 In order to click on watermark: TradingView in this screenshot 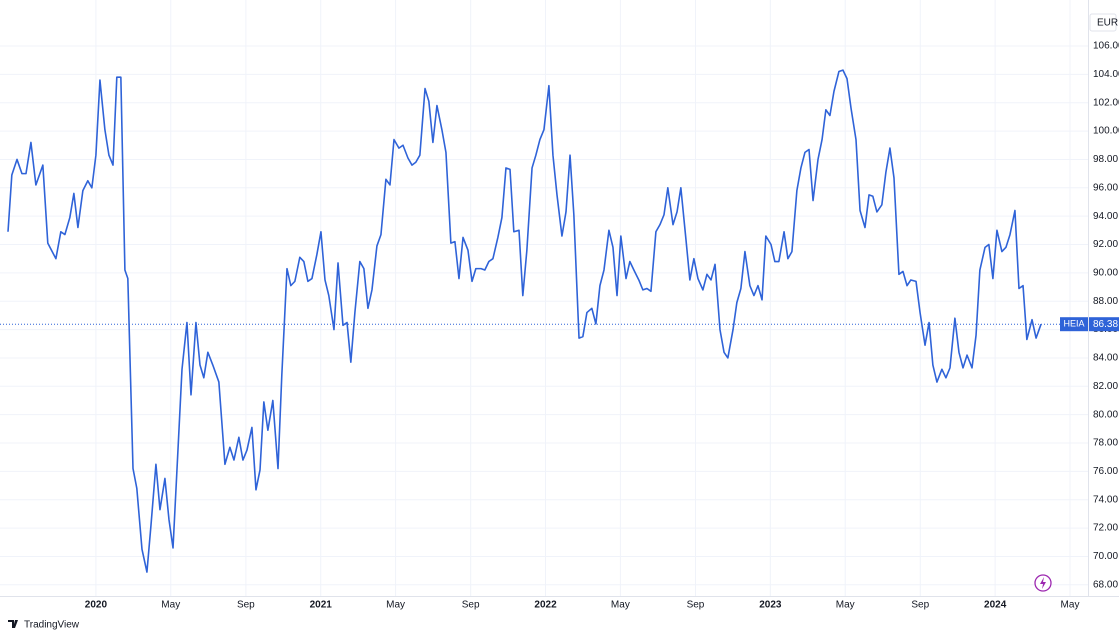, I will do `click(52, 625)`.